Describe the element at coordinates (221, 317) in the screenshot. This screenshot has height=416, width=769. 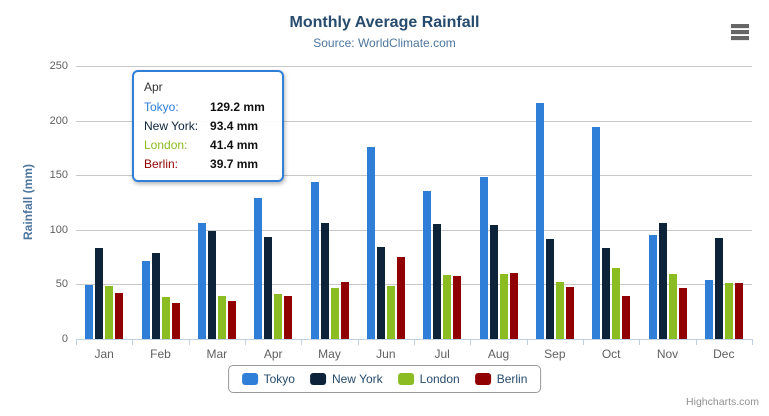
I see `bar-london-mar` at that location.